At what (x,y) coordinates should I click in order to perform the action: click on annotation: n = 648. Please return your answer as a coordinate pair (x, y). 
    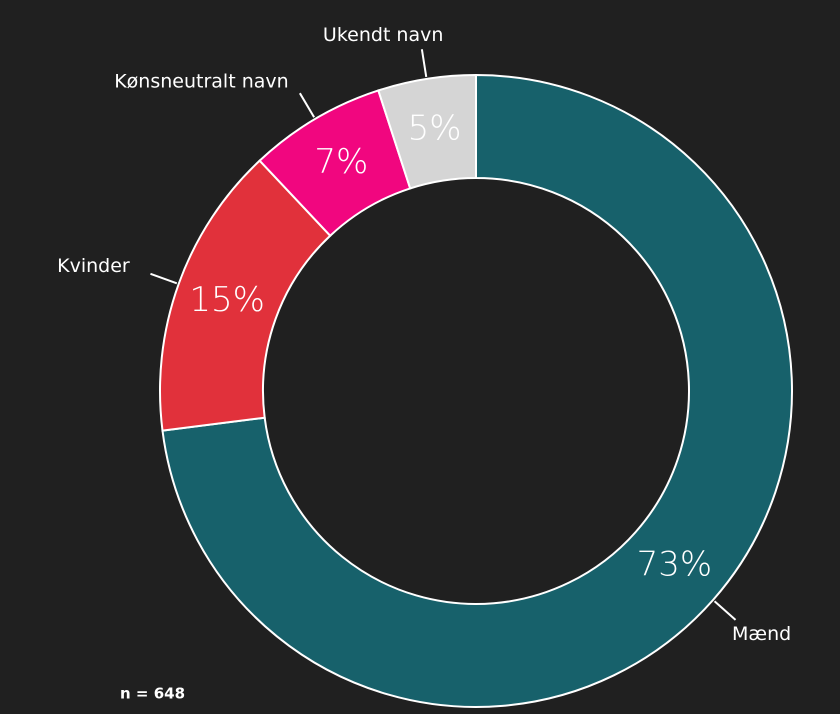
    Looking at the image, I should click on (152, 694).